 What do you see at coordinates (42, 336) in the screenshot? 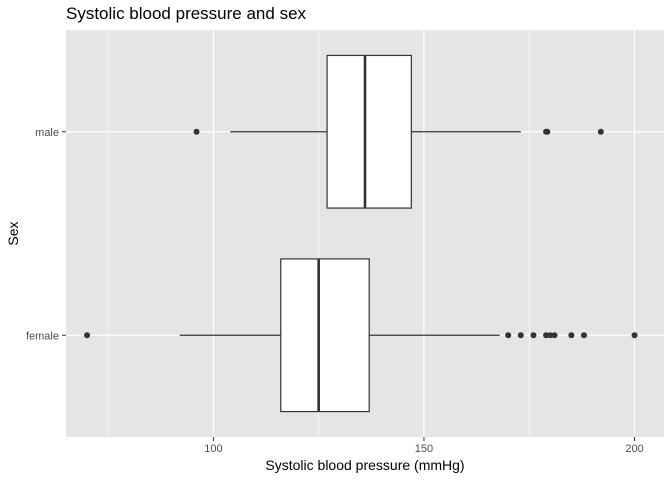
I see `y-tick-label: female` at bounding box center [42, 336].